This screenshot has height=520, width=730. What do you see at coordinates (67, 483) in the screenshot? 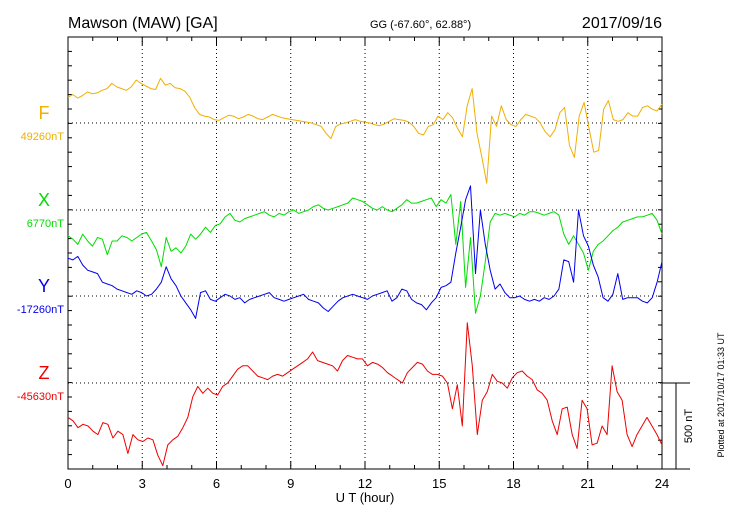
I see `x-tick-label: 0` at bounding box center [67, 483].